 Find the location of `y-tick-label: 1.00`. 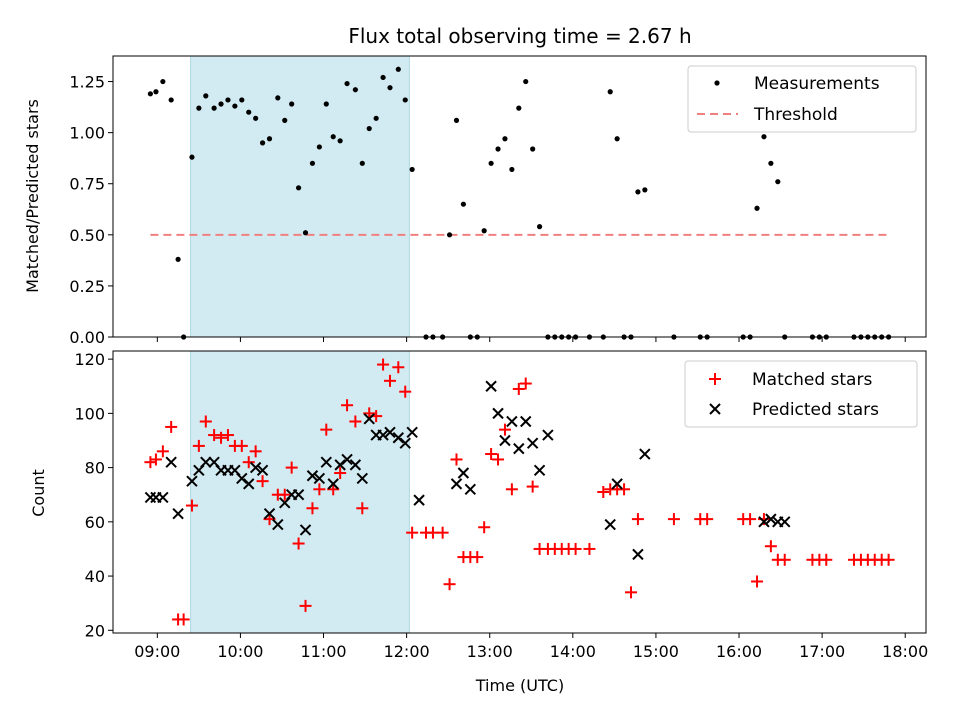

y-tick-label: 1.00 is located at coordinates (87, 133).